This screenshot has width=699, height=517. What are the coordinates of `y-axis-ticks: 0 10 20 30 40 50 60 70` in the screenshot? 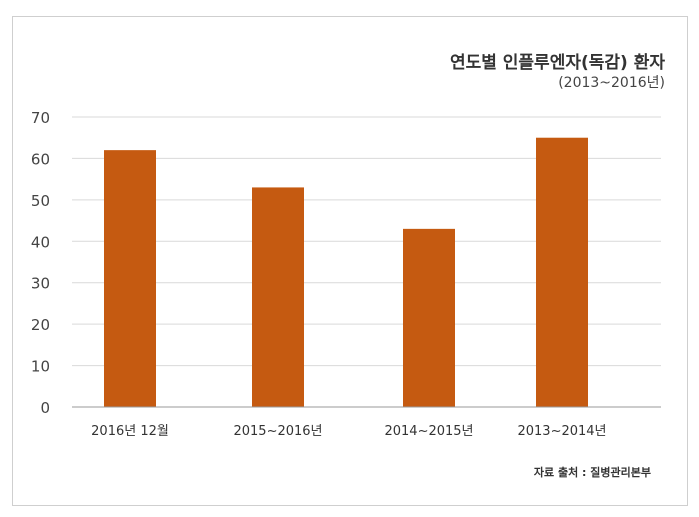 It's located at (40, 263).